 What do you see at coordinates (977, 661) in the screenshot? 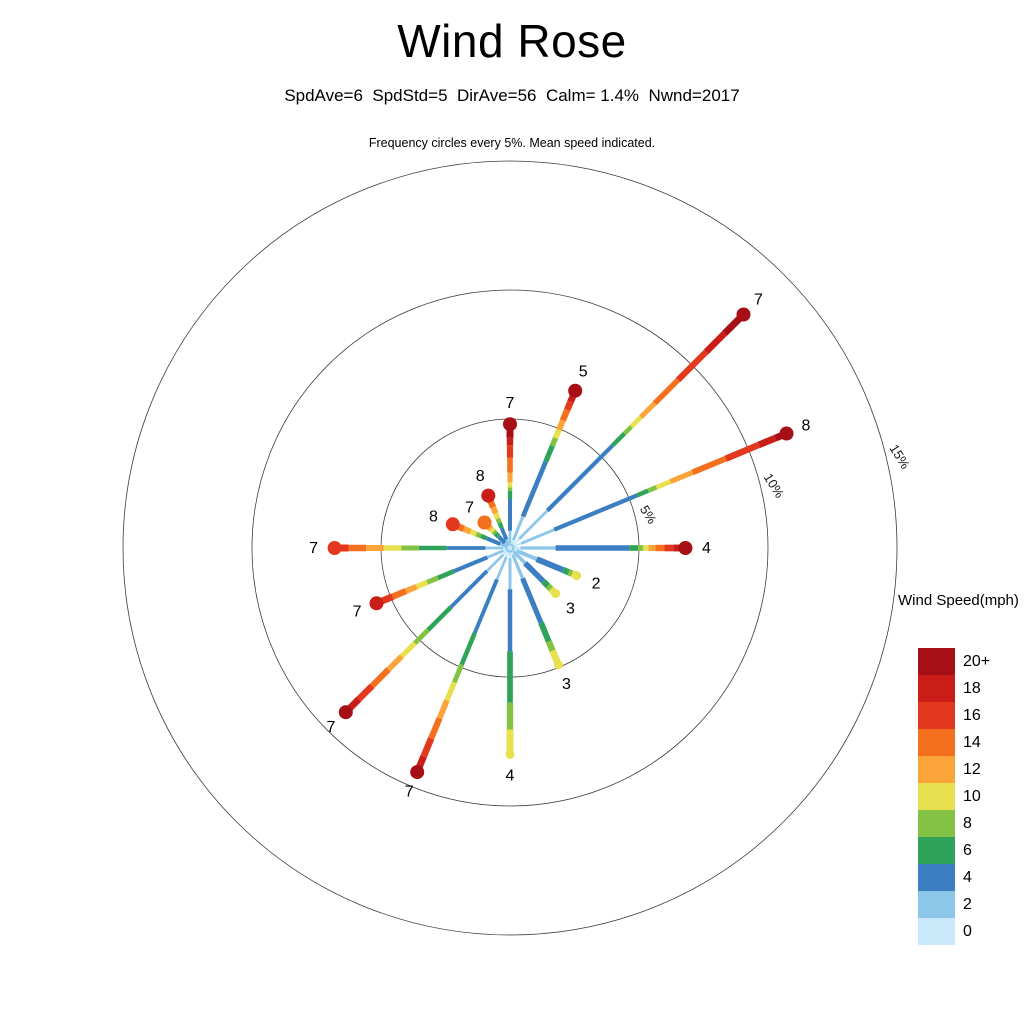
I see `legend-speed-label: 20+` at bounding box center [977, 661].